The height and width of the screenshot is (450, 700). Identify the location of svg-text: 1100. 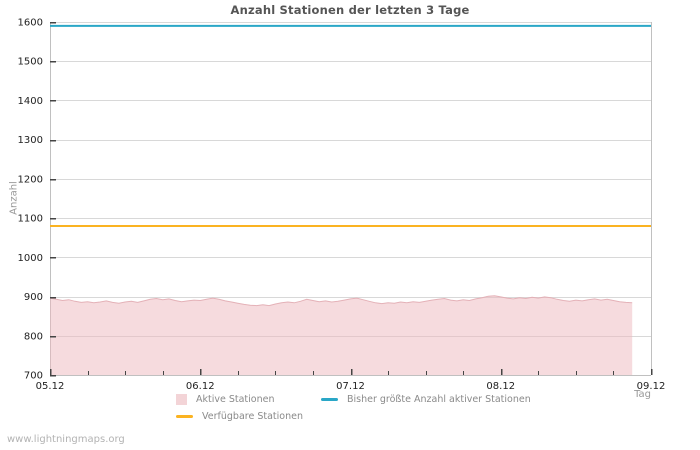
(30, 219).